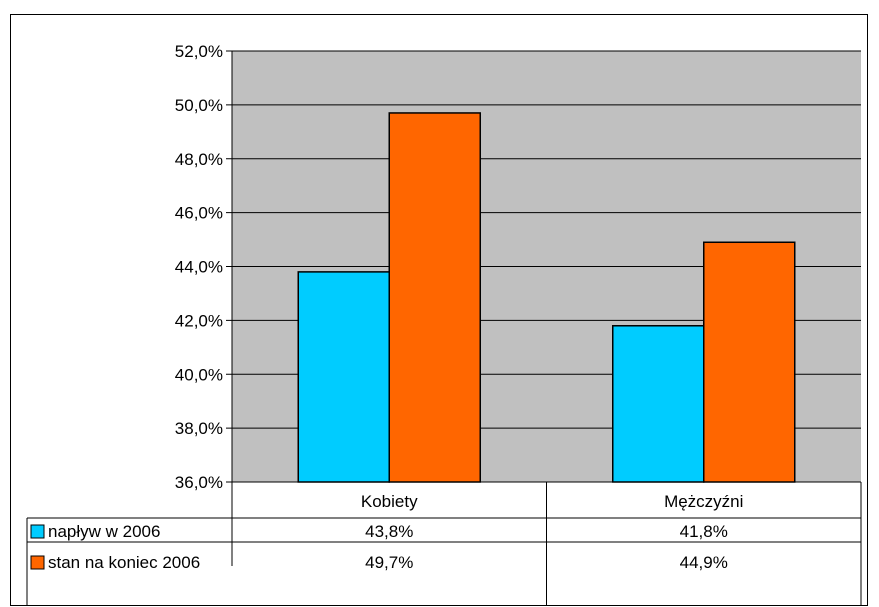 This screenshot has height=607, width=879. What do you see at coordinates (199, 267) in the screenshot?
I see `y-tick-label: 44,0%` at bounding box center [199, 267].